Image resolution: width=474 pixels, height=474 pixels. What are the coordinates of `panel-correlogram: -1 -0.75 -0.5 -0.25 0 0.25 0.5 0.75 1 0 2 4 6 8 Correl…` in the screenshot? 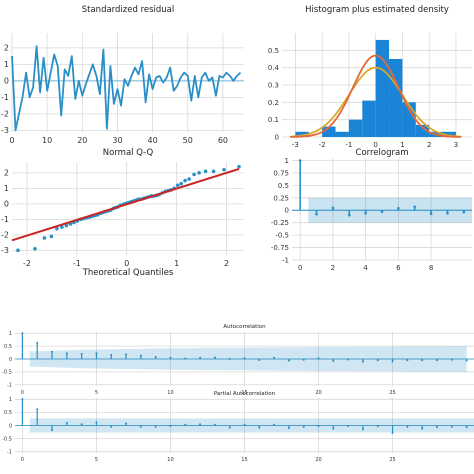 It's located at (371, 210).